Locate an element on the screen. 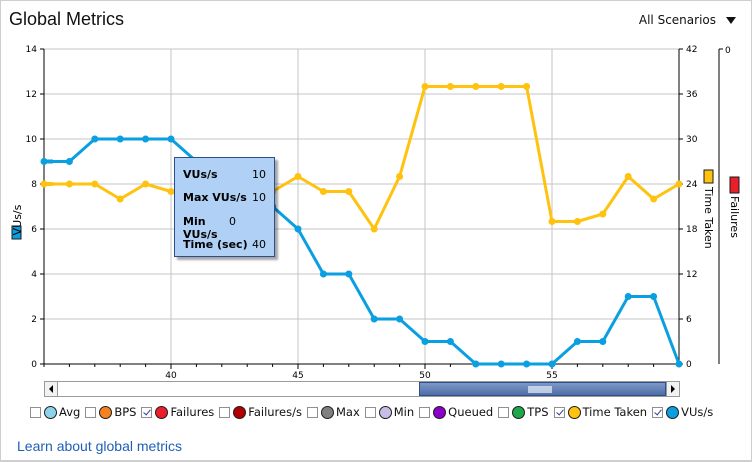 The width and height of the screenshot is (752, 462). time-range-scrollbar is located at coordinates (362, 389).